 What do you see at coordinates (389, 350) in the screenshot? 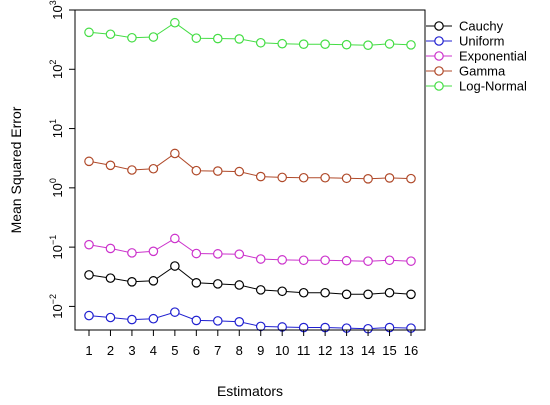
I see `x-tick-label: 15` at bounding box center [389, 350].